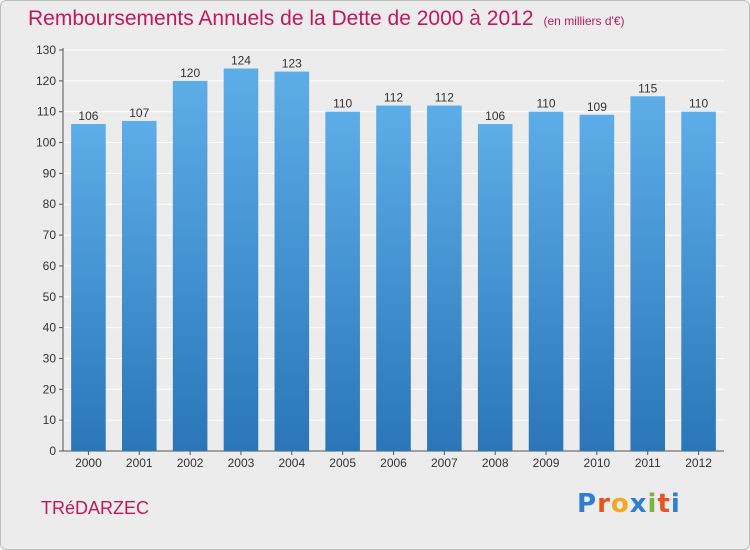  I want to click on y-tick-label: 70, so click(50, 235).